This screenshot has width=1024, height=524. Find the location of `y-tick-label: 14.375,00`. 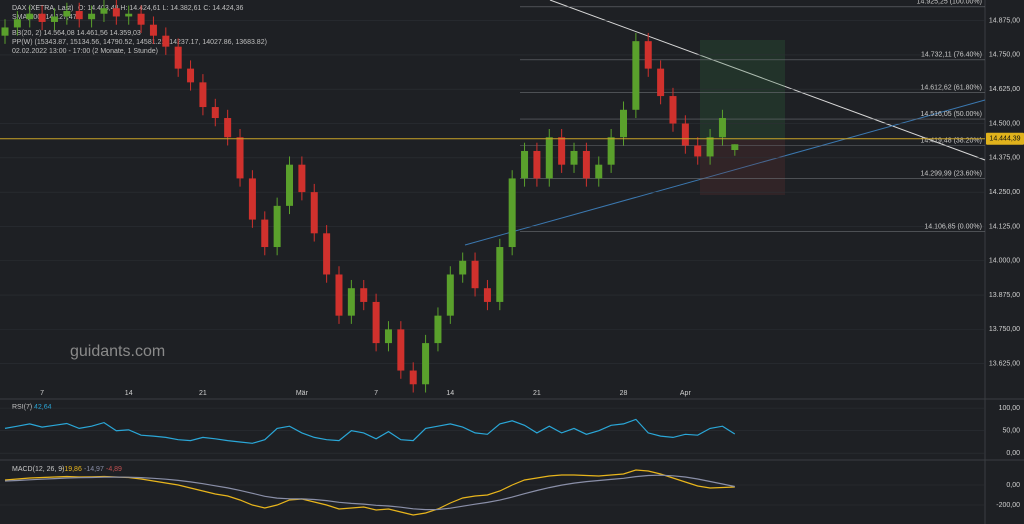

y-tick-label: 14.375,00 is located at coordinates (1004, 158).